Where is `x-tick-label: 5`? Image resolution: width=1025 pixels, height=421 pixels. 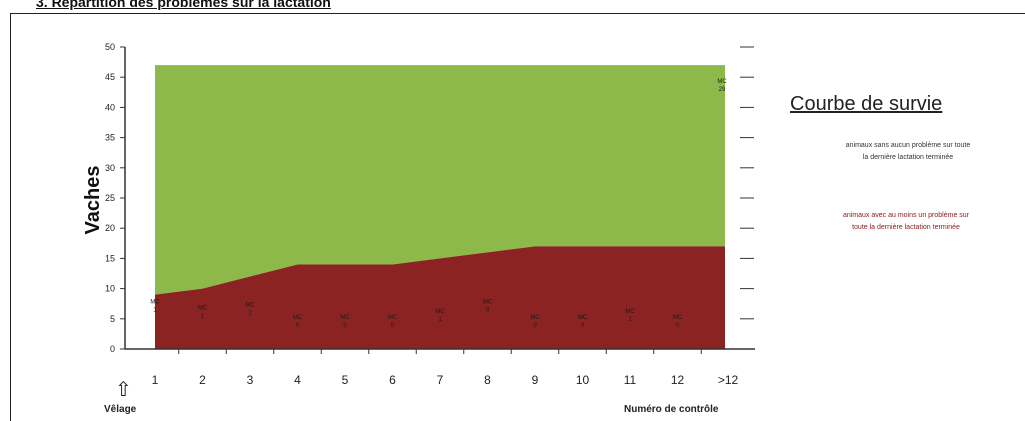 x-tick-label: 5 is located at coordinates (345, 380).